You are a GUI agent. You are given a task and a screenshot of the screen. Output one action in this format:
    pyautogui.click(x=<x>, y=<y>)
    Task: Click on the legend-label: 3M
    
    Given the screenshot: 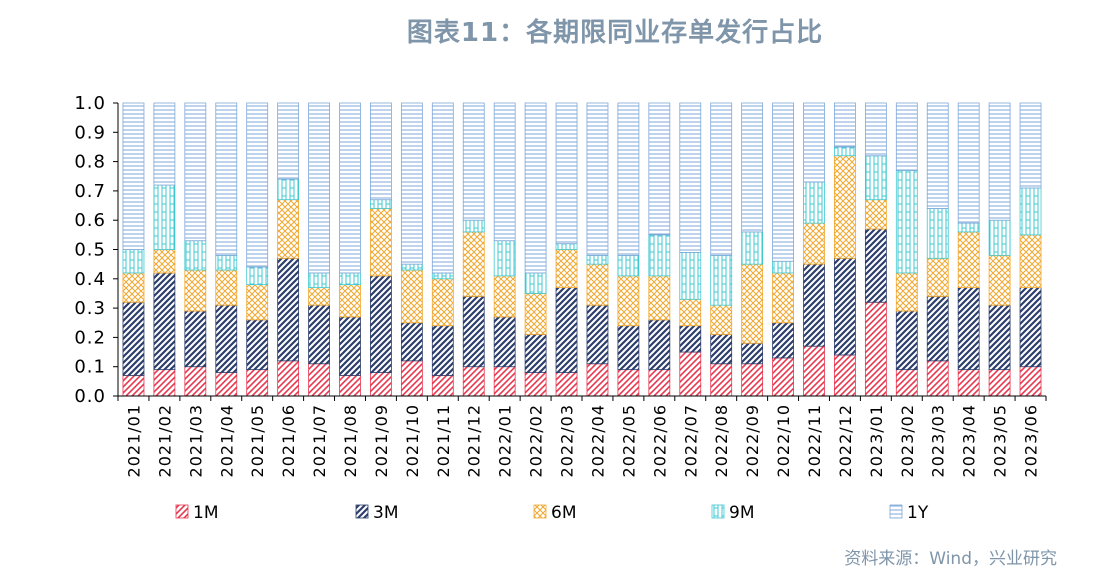 What is the action you would take?
    pyautogui.click(x=385, y=513)
    